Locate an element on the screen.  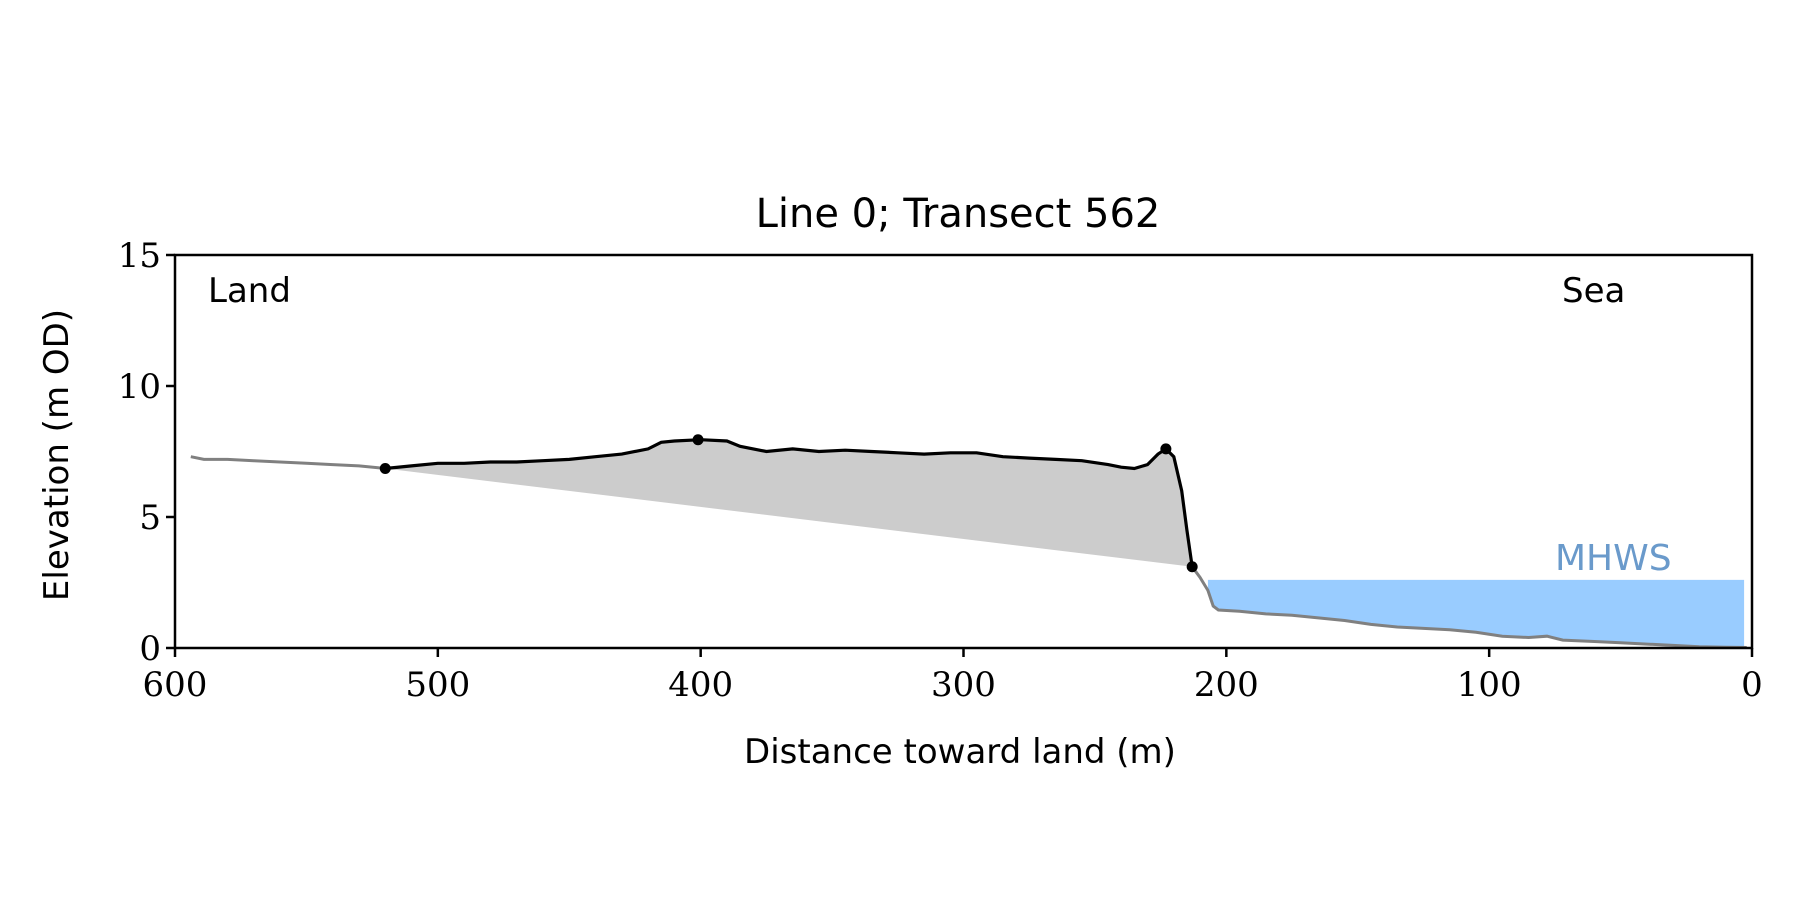
x-axis-label: Distance toward land (m) is located at coordinates (960, 752).